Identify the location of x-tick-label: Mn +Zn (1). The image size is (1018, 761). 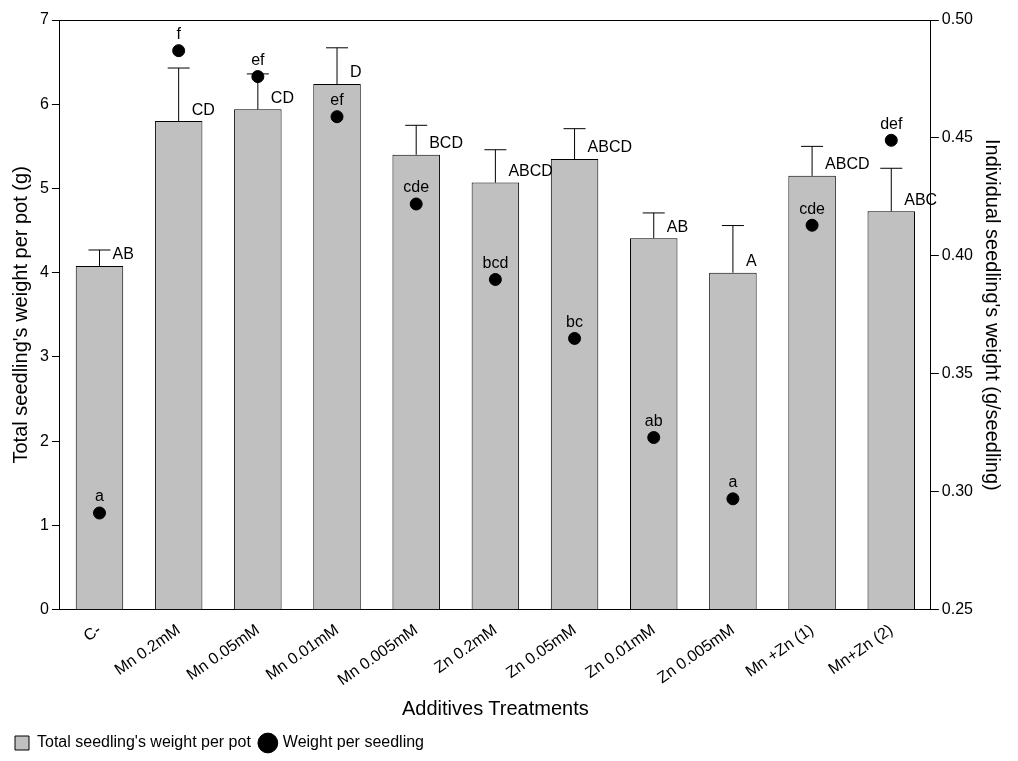
(779, 650).